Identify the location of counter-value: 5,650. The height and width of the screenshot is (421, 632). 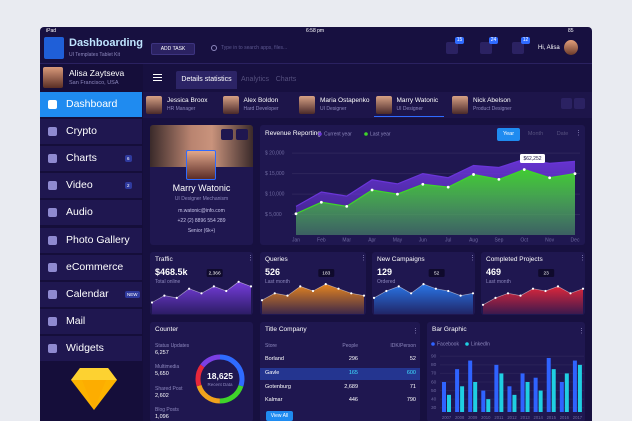
(162, 374).